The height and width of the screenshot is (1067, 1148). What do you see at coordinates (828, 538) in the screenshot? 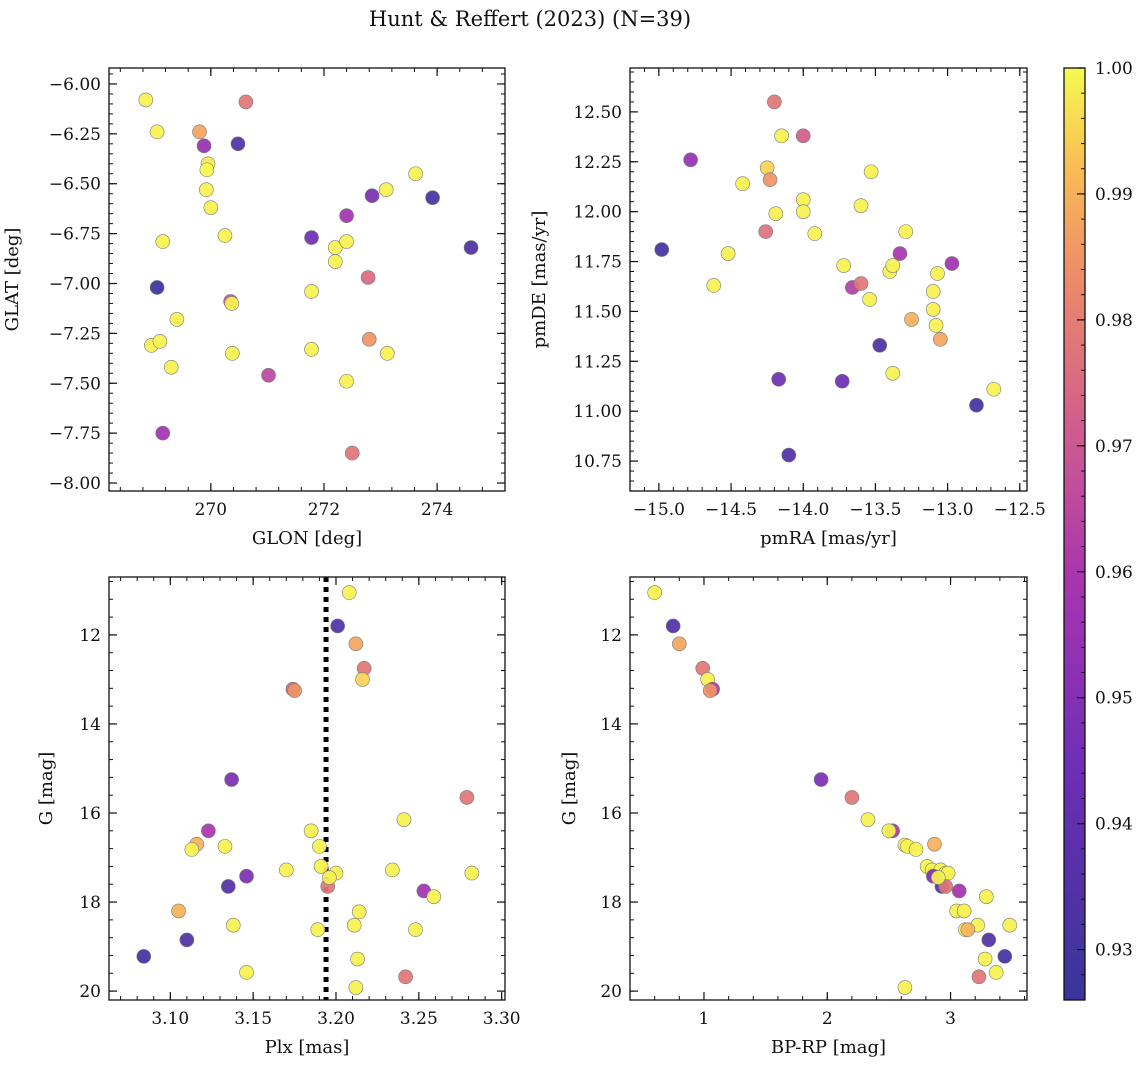
I see `x-axis-title: pmRA [mas/yr]` at bounding box center [828, 538].